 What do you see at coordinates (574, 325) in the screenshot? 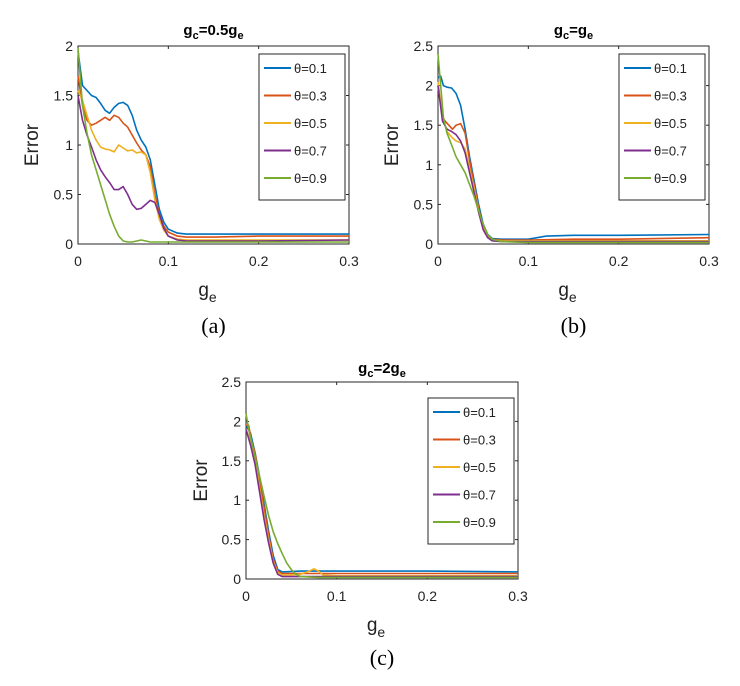
I see `panel-caption: (b)` at bounding box center [574, 325].